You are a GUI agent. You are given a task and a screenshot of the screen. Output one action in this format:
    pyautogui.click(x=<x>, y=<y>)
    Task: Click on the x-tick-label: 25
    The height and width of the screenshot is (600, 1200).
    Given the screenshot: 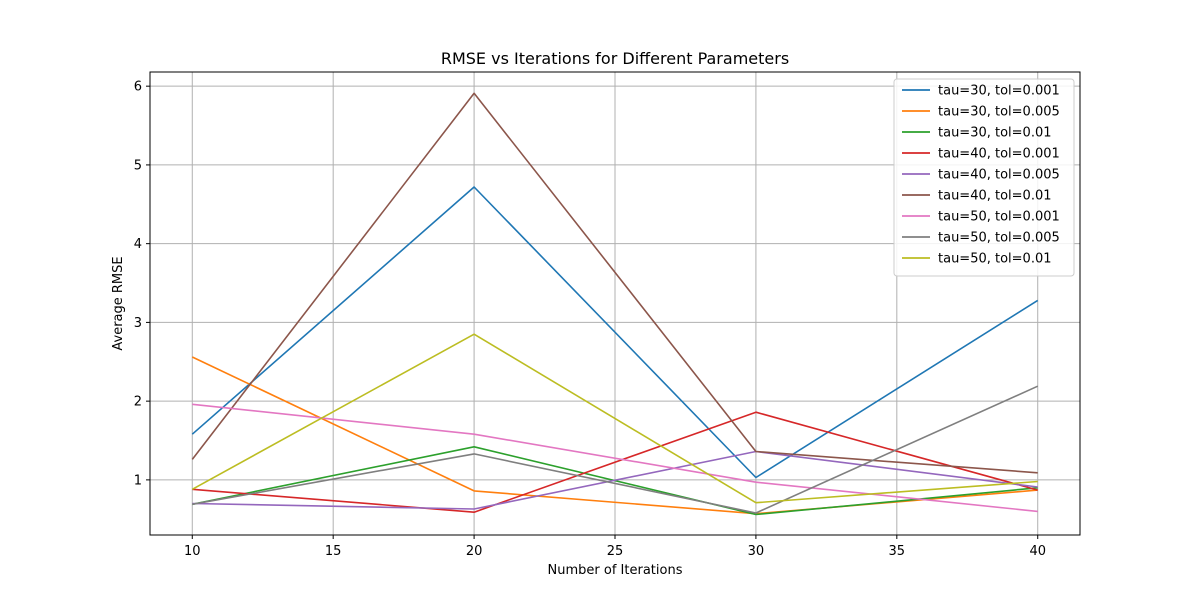 What is the action you would take?
    pyautogui.click(x=615, y=551)
    